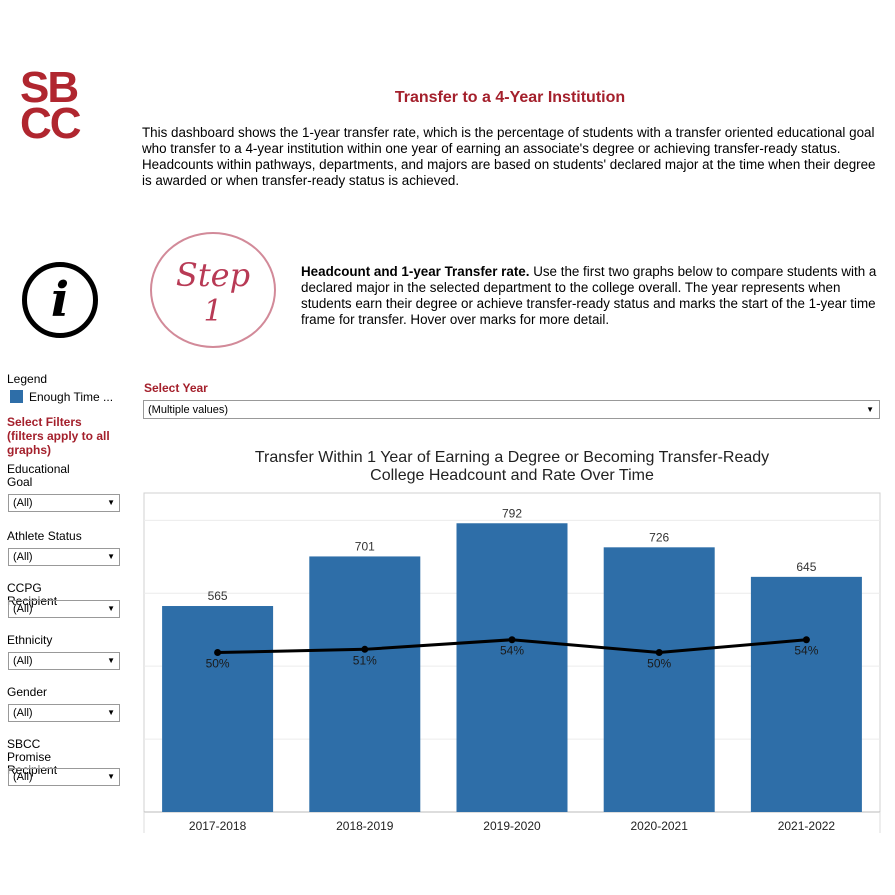  What do you see at coordinates (27, 379) in the screenshot?
I see `legend-title: Legend` at bounding box center [27, 379].